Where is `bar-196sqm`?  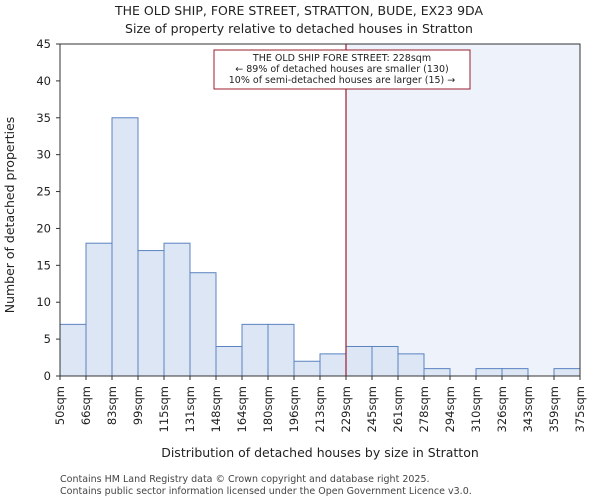
bar-196sqm is located at coordinates (307, 368).